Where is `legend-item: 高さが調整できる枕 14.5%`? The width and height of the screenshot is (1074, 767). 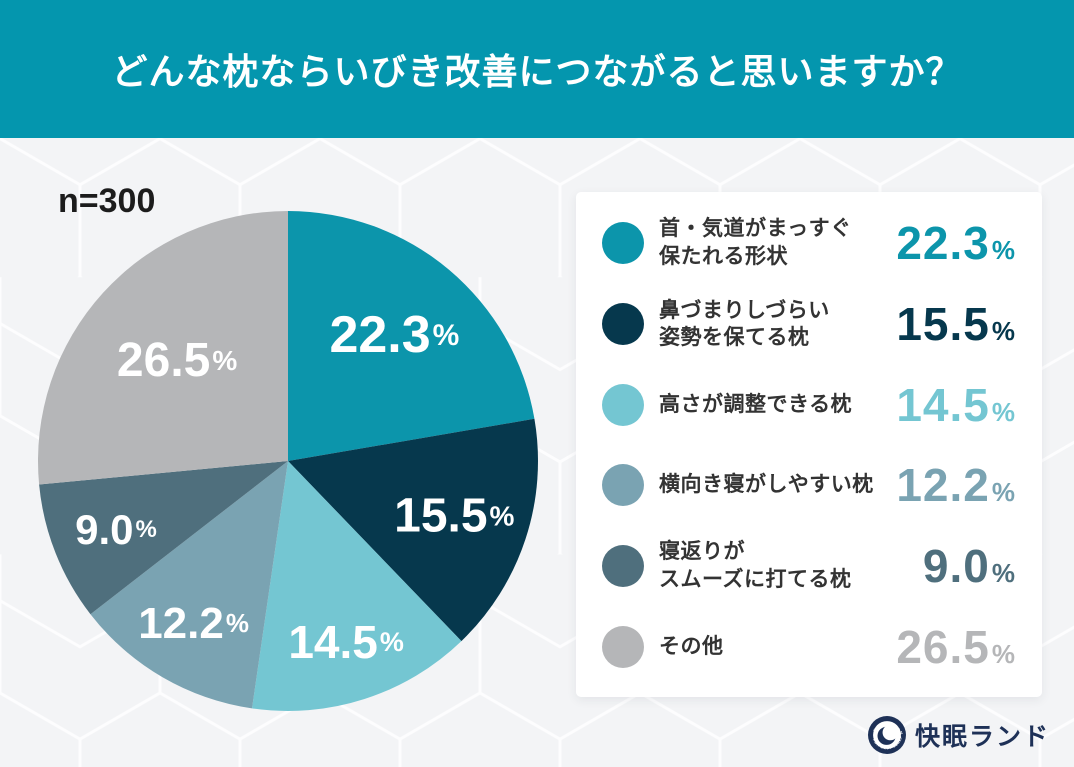
legend-item: 高さが調整できる枕 14.5% is located at coordinates (809, 405).